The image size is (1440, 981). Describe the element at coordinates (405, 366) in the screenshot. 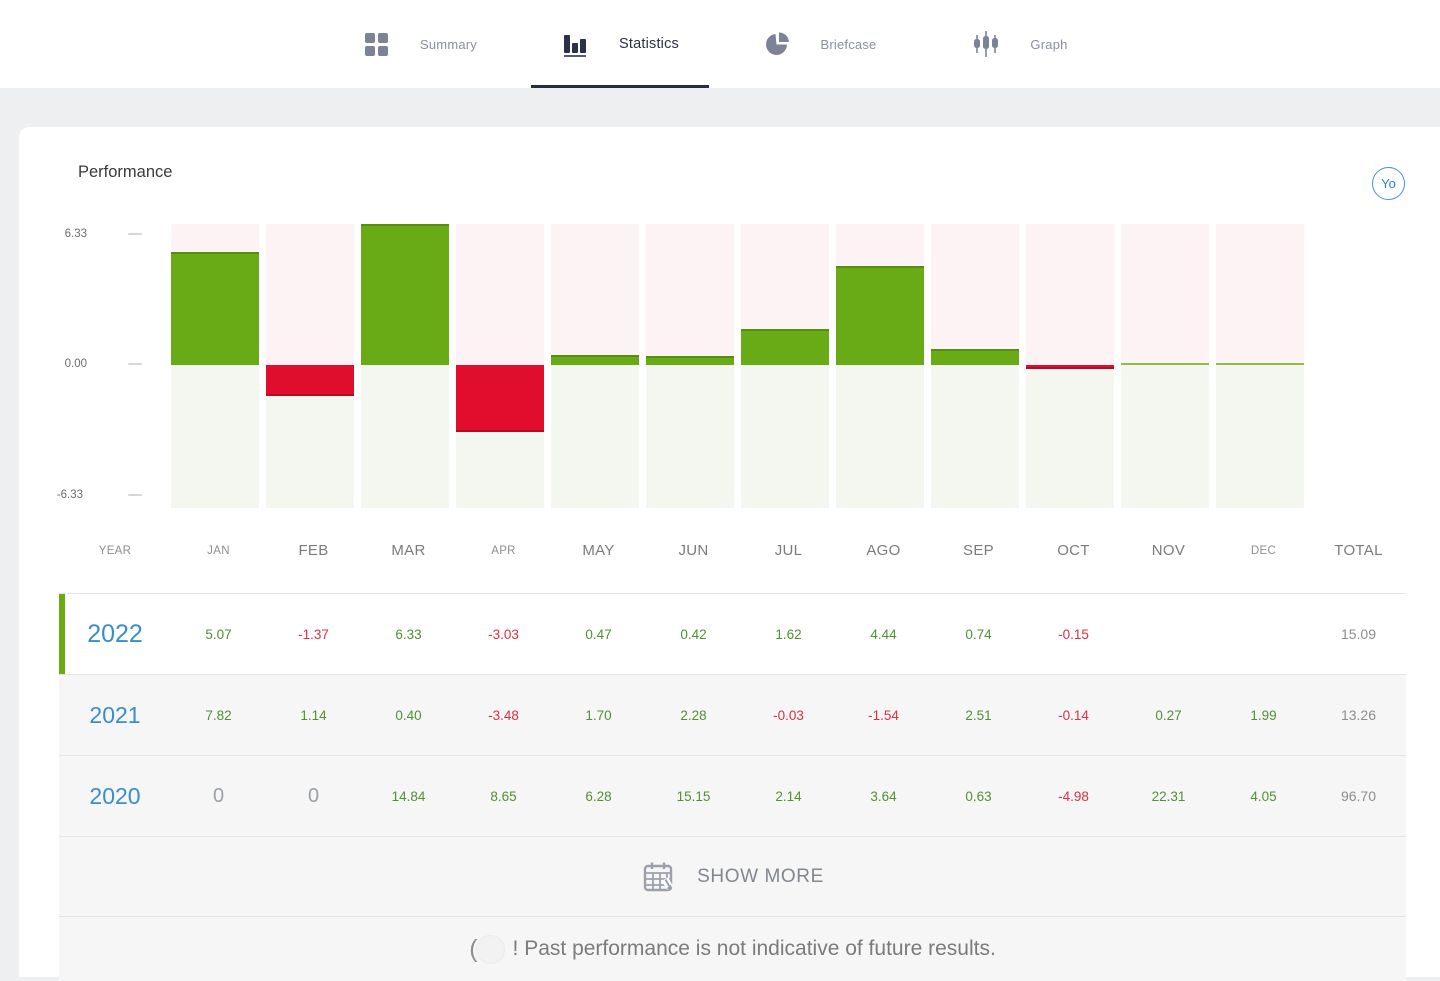

I see `chart-column-mar` at that location.